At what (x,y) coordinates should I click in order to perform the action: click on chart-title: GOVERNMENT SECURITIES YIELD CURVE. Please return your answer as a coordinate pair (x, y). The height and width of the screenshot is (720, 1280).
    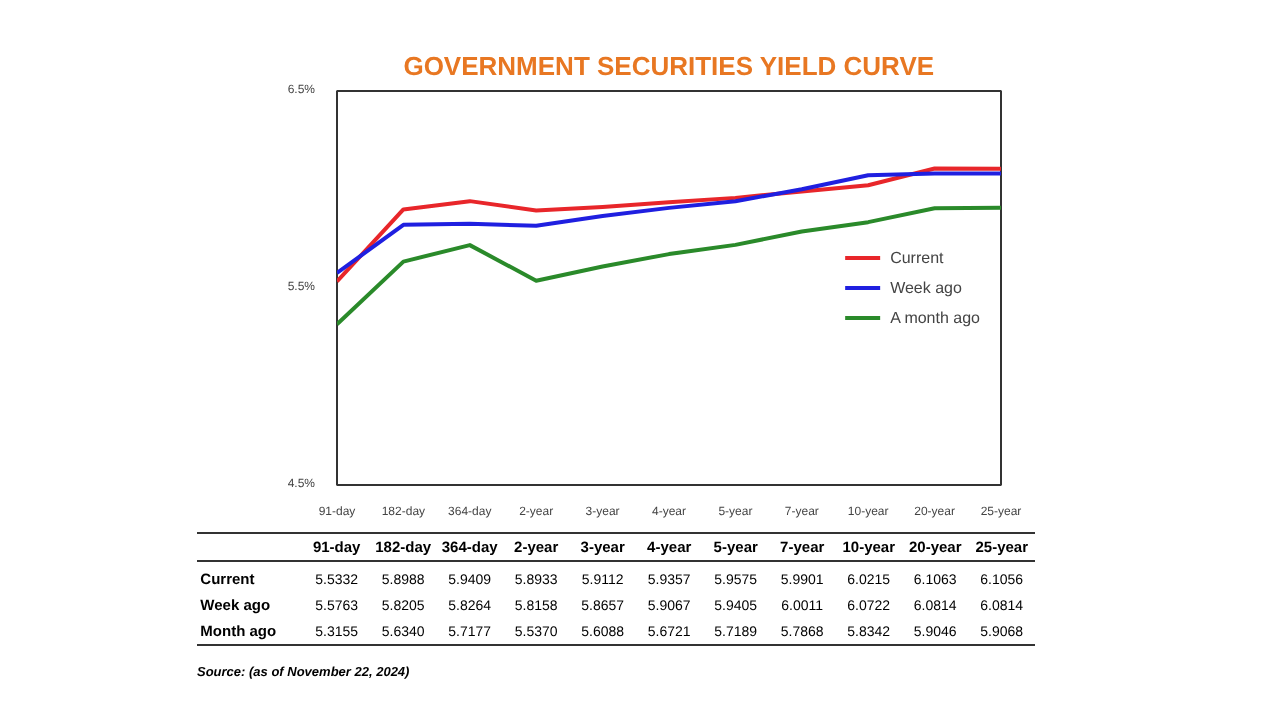
    Looking at the image, I should click on (669, 66).